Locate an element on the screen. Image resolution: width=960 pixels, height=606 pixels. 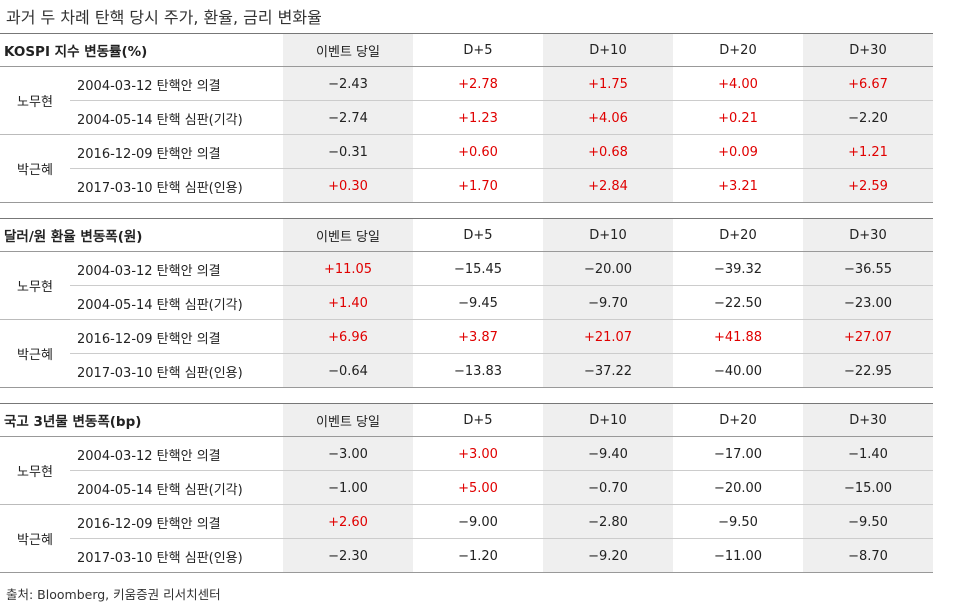
value-cell: −23.00 is located at coordinates (868, 303).